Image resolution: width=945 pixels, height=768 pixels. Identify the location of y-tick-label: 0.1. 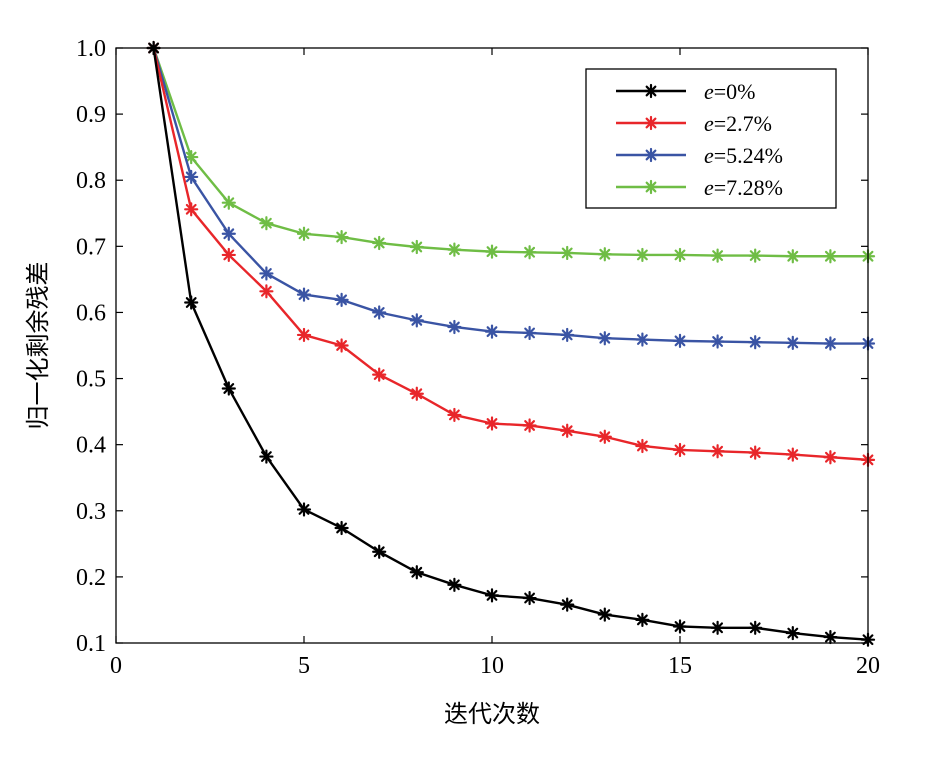
(91, 644).